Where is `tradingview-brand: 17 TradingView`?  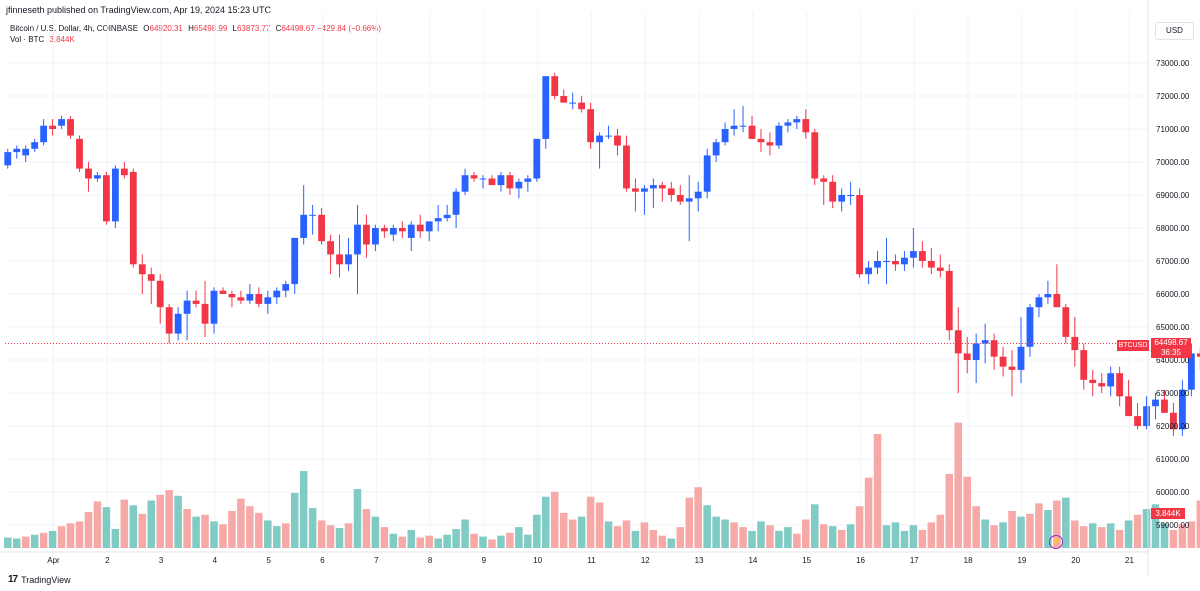
tradingview-brand: 17 TradingView is located at coordinates (39, 579).